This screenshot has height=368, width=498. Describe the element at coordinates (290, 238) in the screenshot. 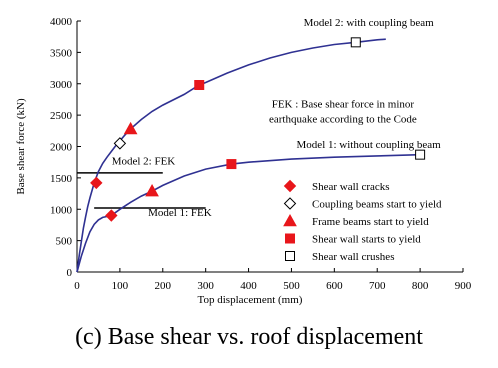

I see `legend-marker-square-filled` at that location.